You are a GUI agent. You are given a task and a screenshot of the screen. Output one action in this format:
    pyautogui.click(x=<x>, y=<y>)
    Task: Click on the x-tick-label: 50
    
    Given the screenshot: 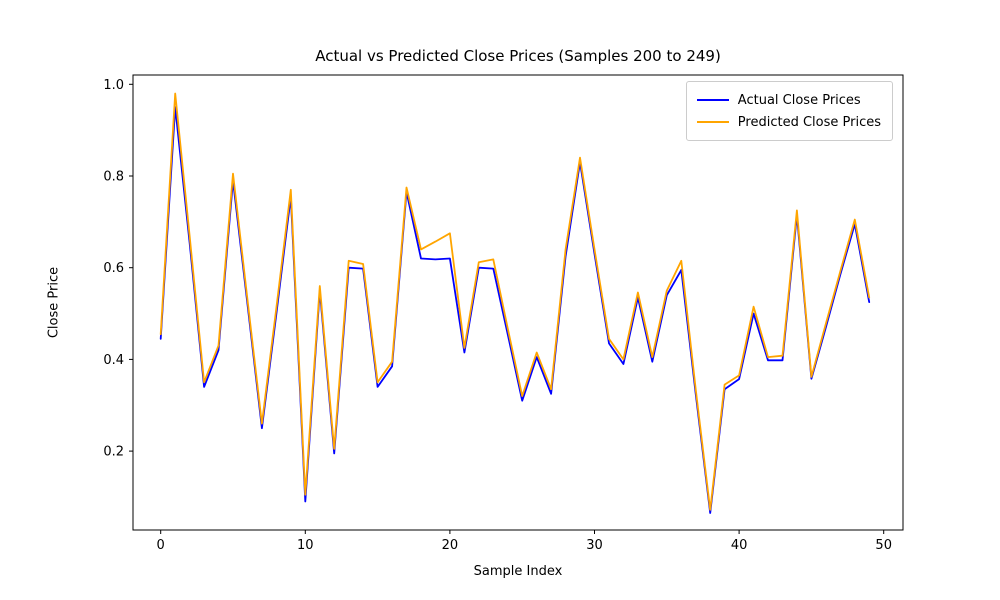 What is the action you would take?
    pyautogui.click(x=883, y=545)
    